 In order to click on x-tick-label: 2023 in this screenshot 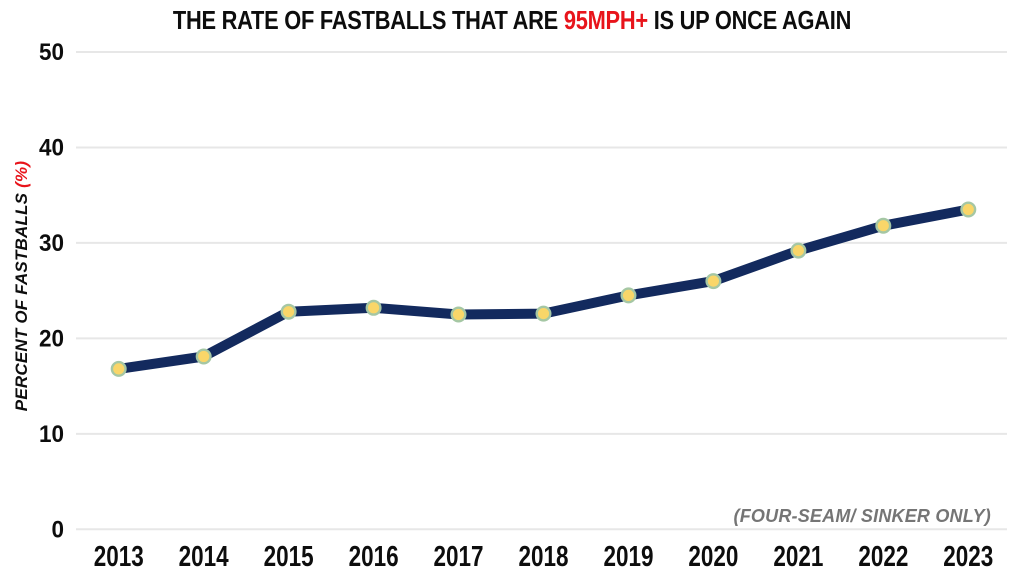, I will do `click(968, 557)`.